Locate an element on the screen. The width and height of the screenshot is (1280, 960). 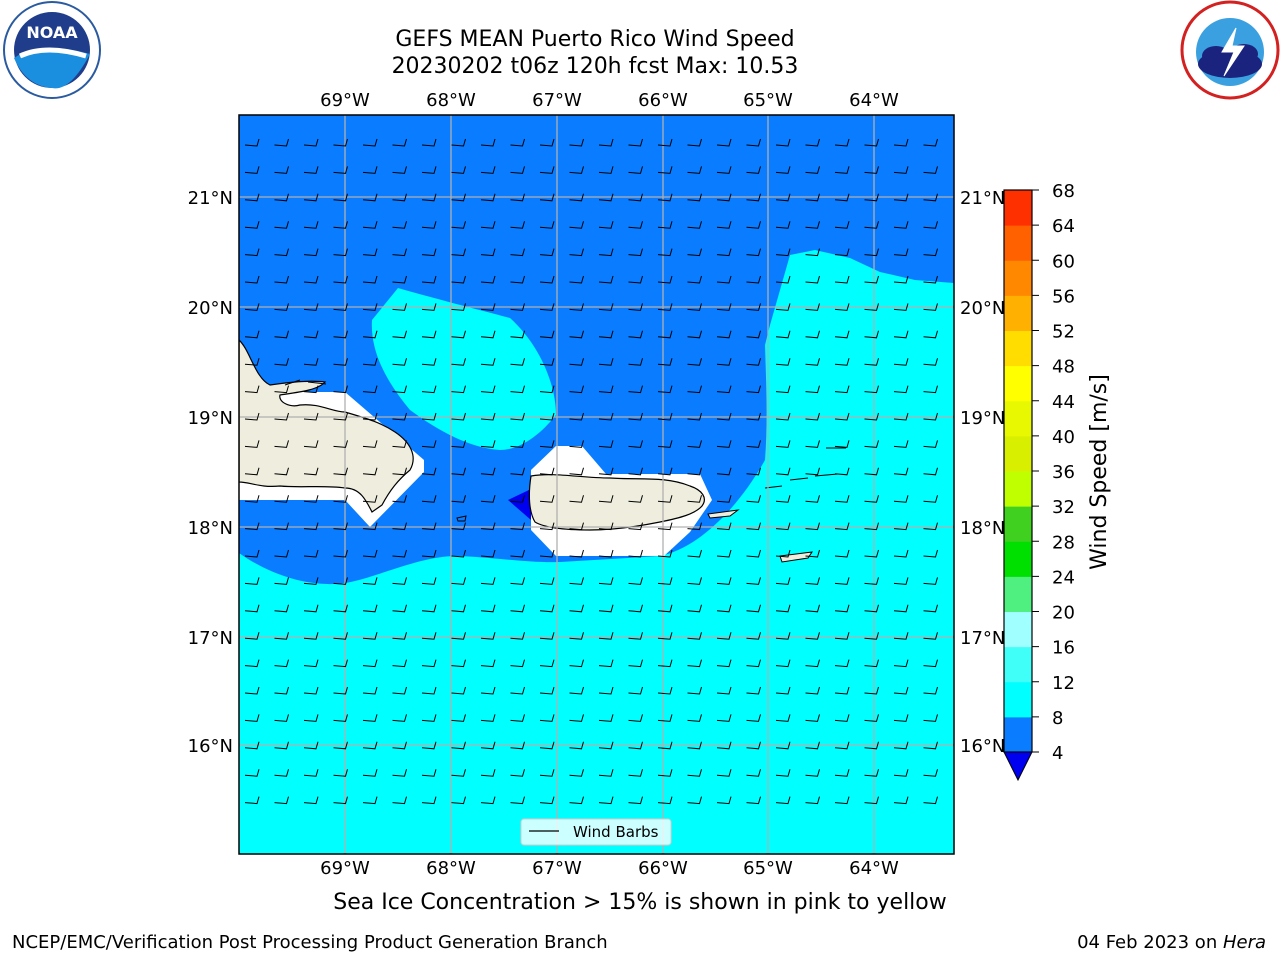
latitude-label: 21°N is located at coordinates (210, 198).